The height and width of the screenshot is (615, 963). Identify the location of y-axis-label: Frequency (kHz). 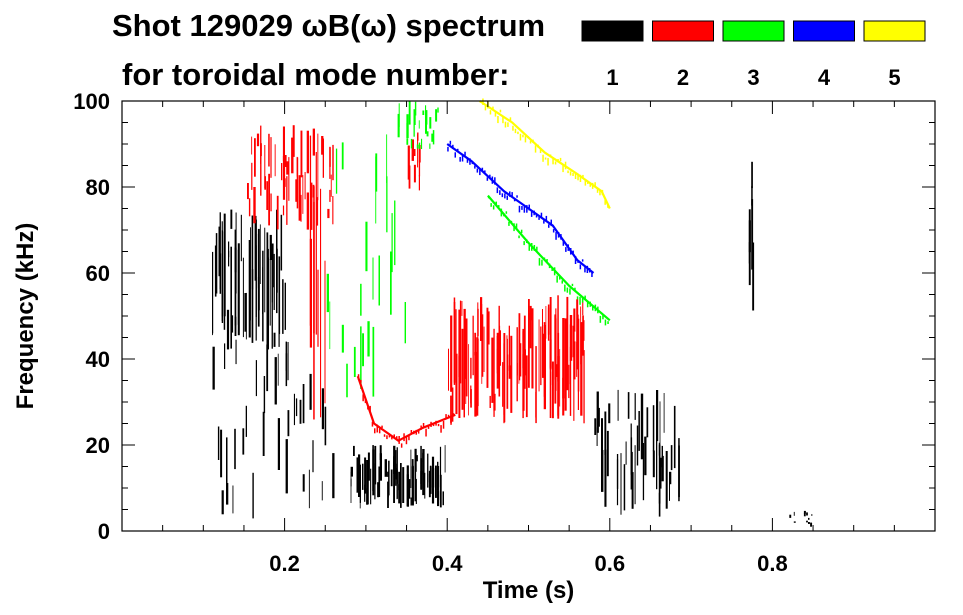
(25, 316).